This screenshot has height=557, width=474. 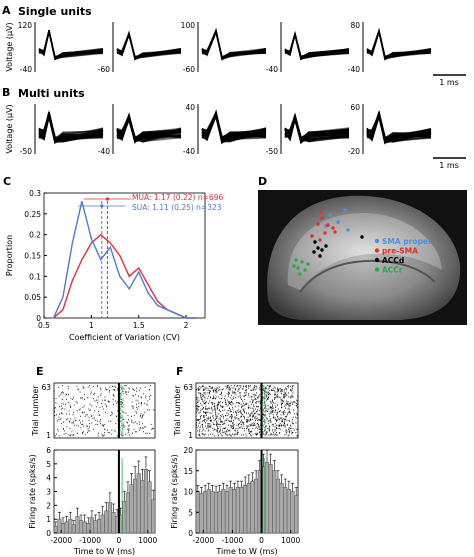 What do you see at coordinates (6, 92) in the screenshot?
I see `panel-letter-b: B` at bounding box center [6, 92].